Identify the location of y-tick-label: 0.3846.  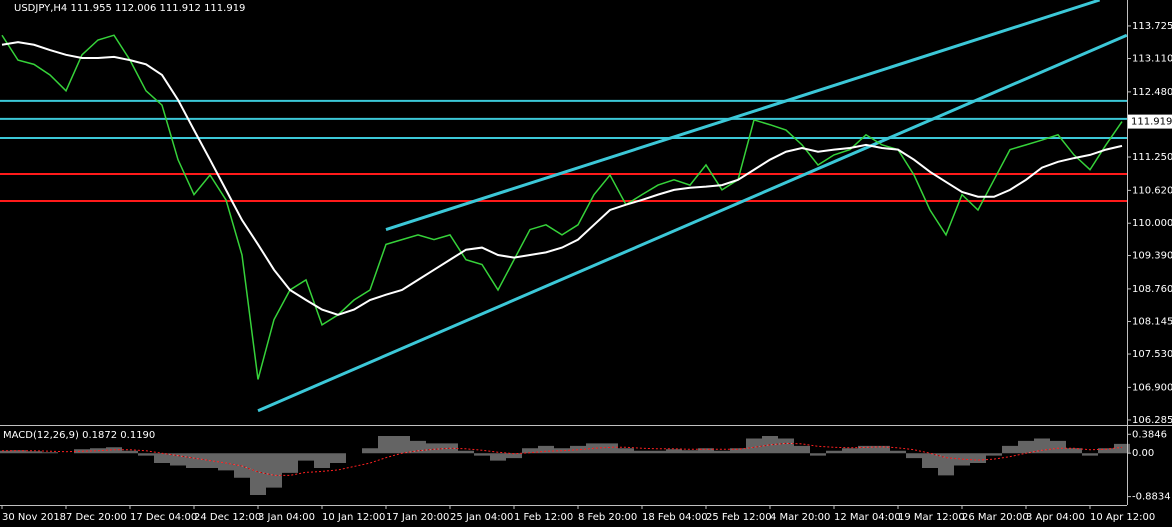
(1149, 434).